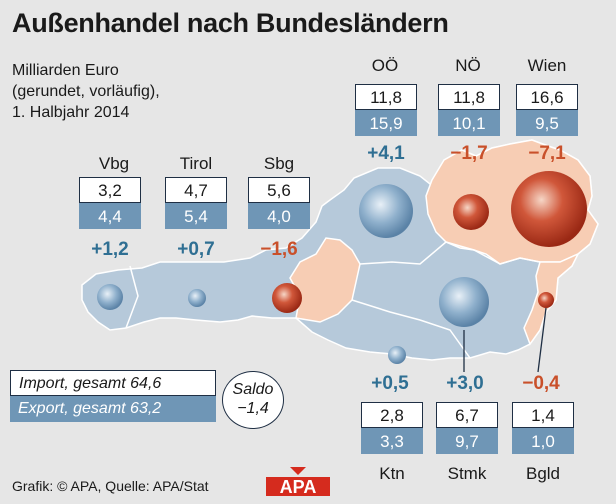  I want to click on connector-bgld, so click(542, 340).